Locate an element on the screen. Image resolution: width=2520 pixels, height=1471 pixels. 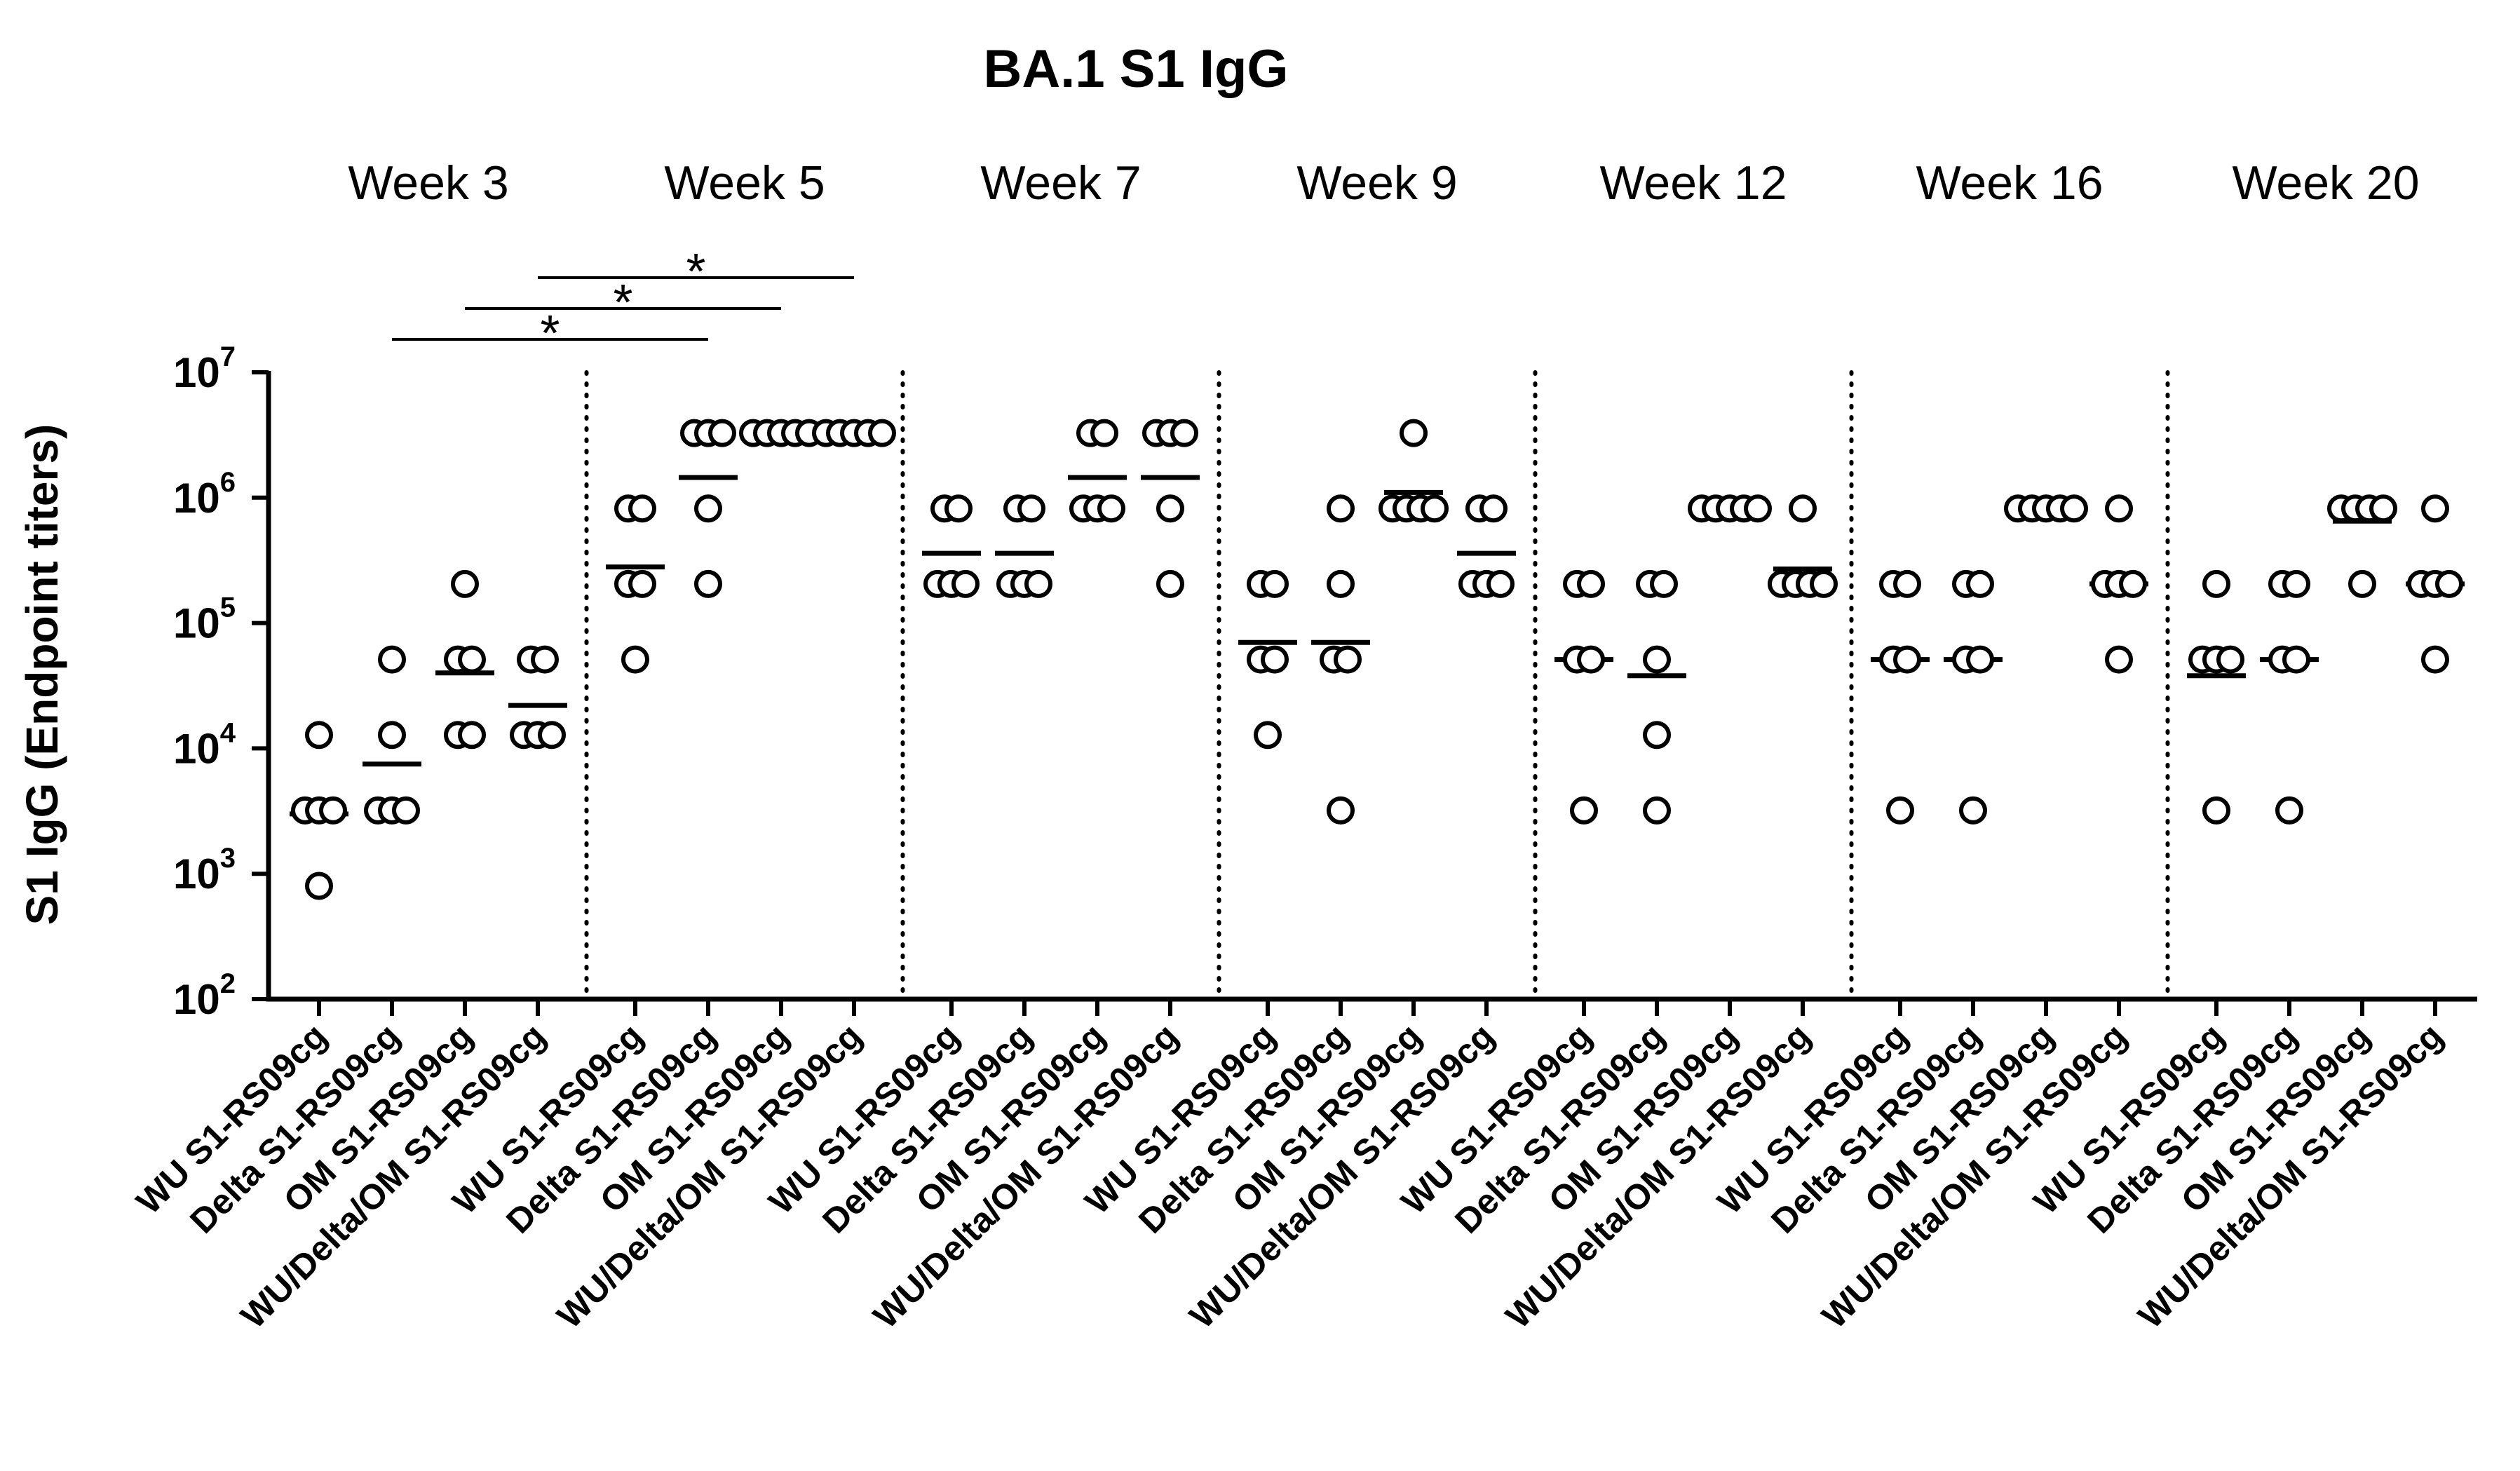
panel-label: Week 3 is located at coordinates (428, 183).